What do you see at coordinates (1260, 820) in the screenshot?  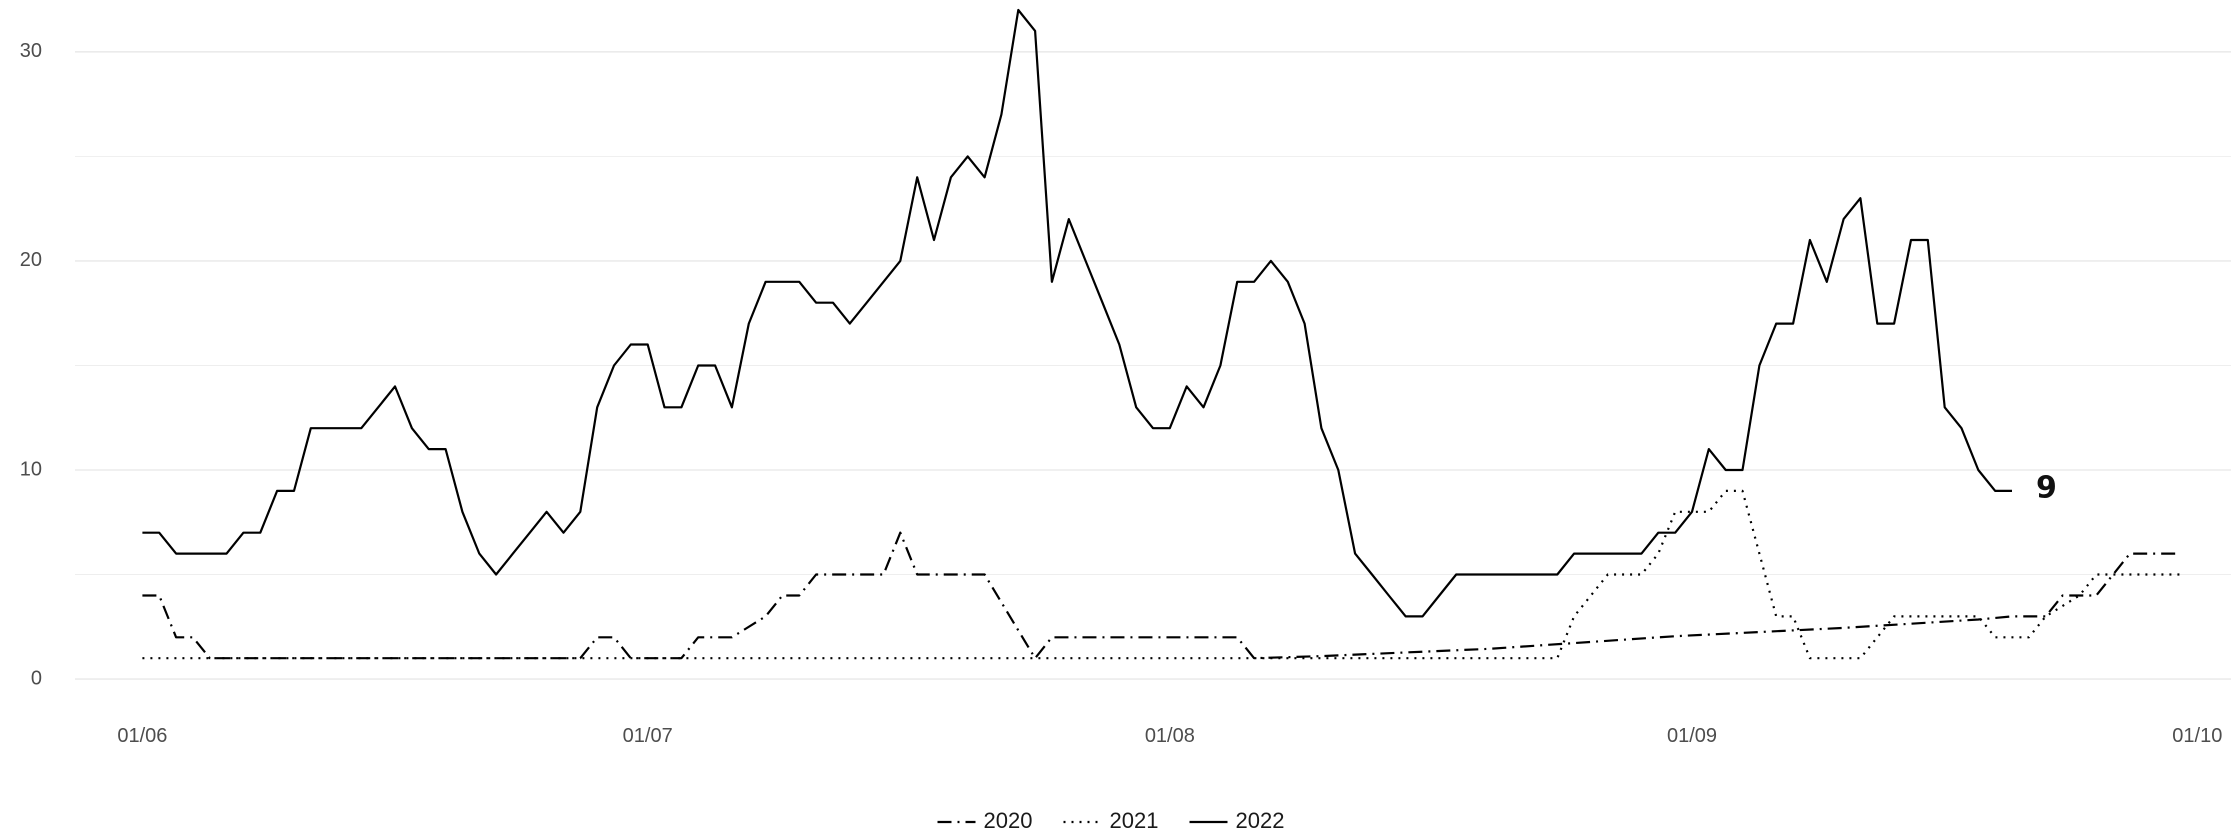 I see `legend-label: 2022` at bounding box center [1260, 820].